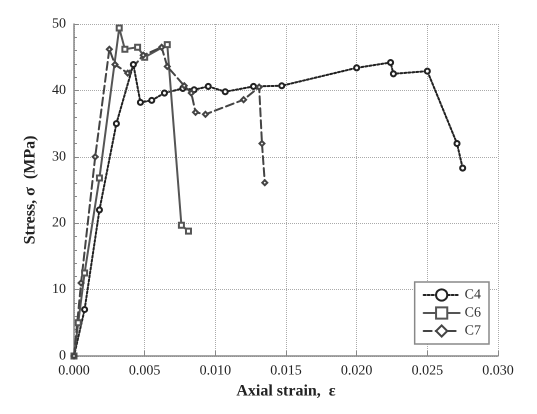 This screenshot has height=414, width=537. What do you see at coordinates (286, 371) in the screenshot?
I see `x-tick-label: 0.015` at bounding box center [286, 371].